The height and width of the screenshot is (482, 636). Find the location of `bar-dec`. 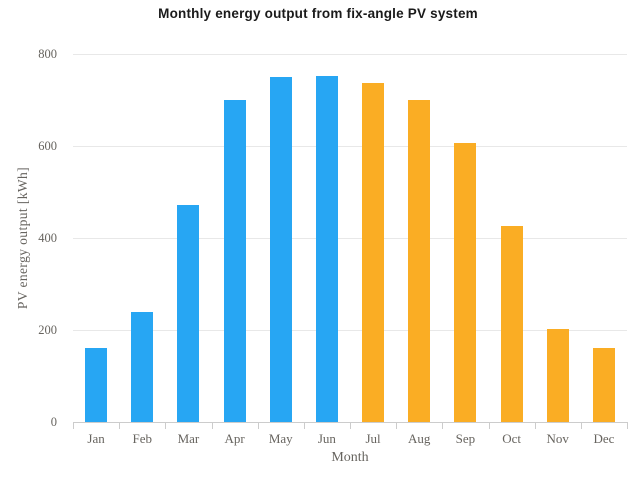

bar-dec is located at coordinates (603, 384).